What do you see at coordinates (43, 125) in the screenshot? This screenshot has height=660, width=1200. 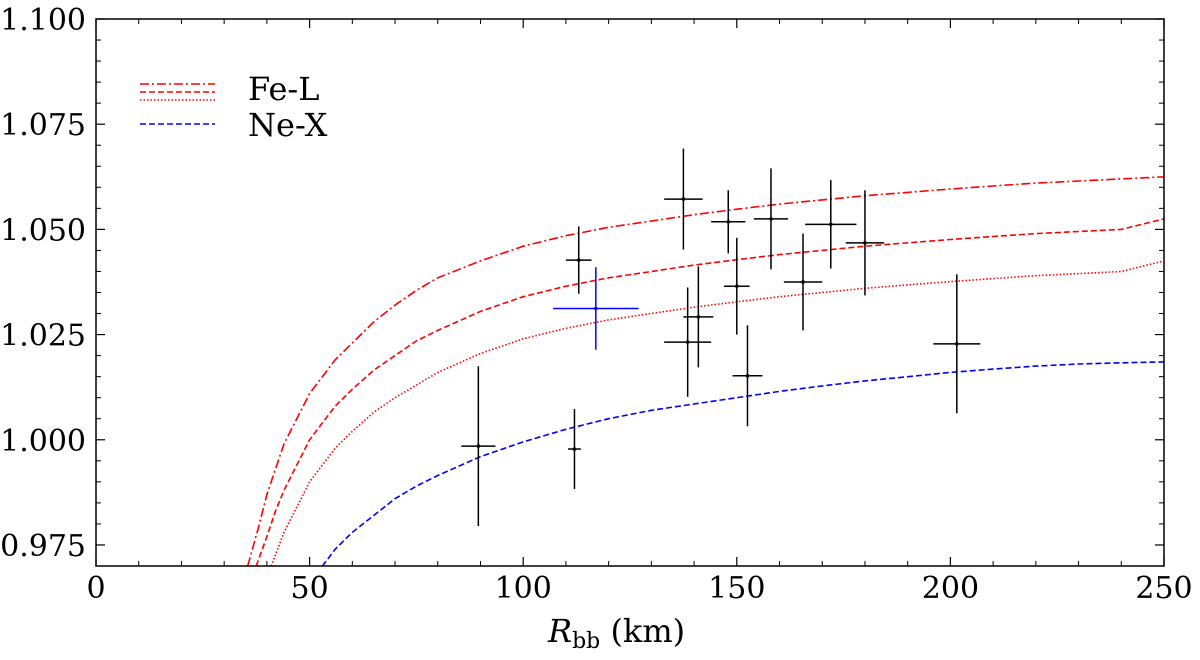 I see `y-tick-label: 1.075` at bounding box center [43, 125].